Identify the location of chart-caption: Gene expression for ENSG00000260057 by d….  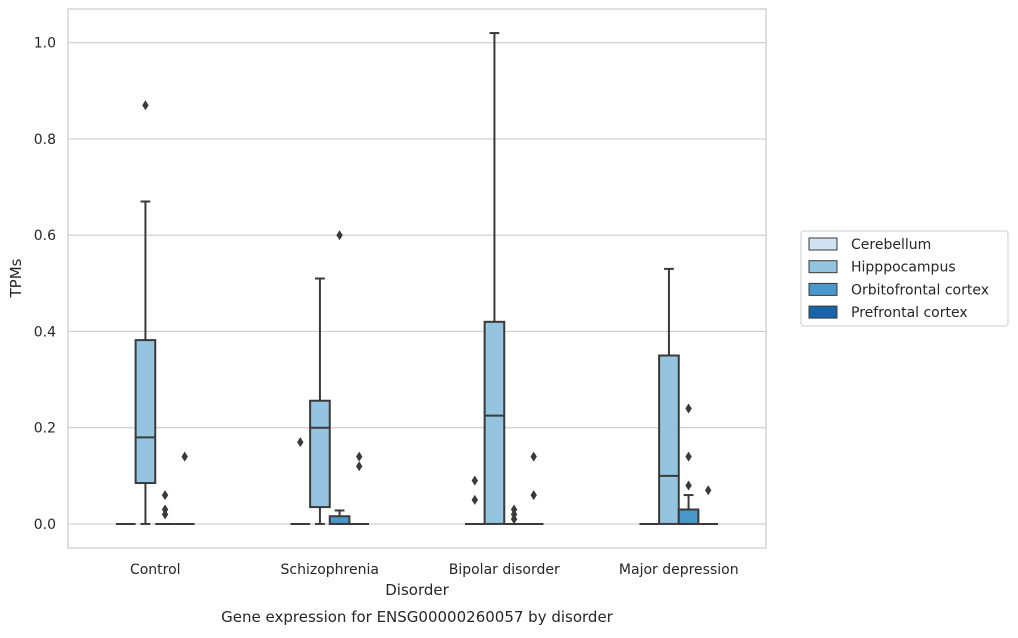
(417, 617).